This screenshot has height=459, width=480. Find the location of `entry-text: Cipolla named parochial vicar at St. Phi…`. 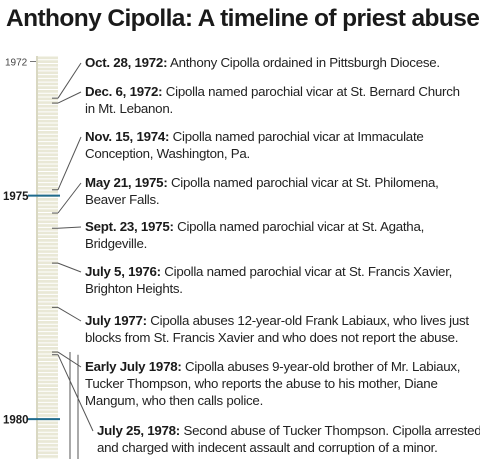

entry-text: Cipolla named parochial vicar at St. Phi… is located at coordinates (303, 182).